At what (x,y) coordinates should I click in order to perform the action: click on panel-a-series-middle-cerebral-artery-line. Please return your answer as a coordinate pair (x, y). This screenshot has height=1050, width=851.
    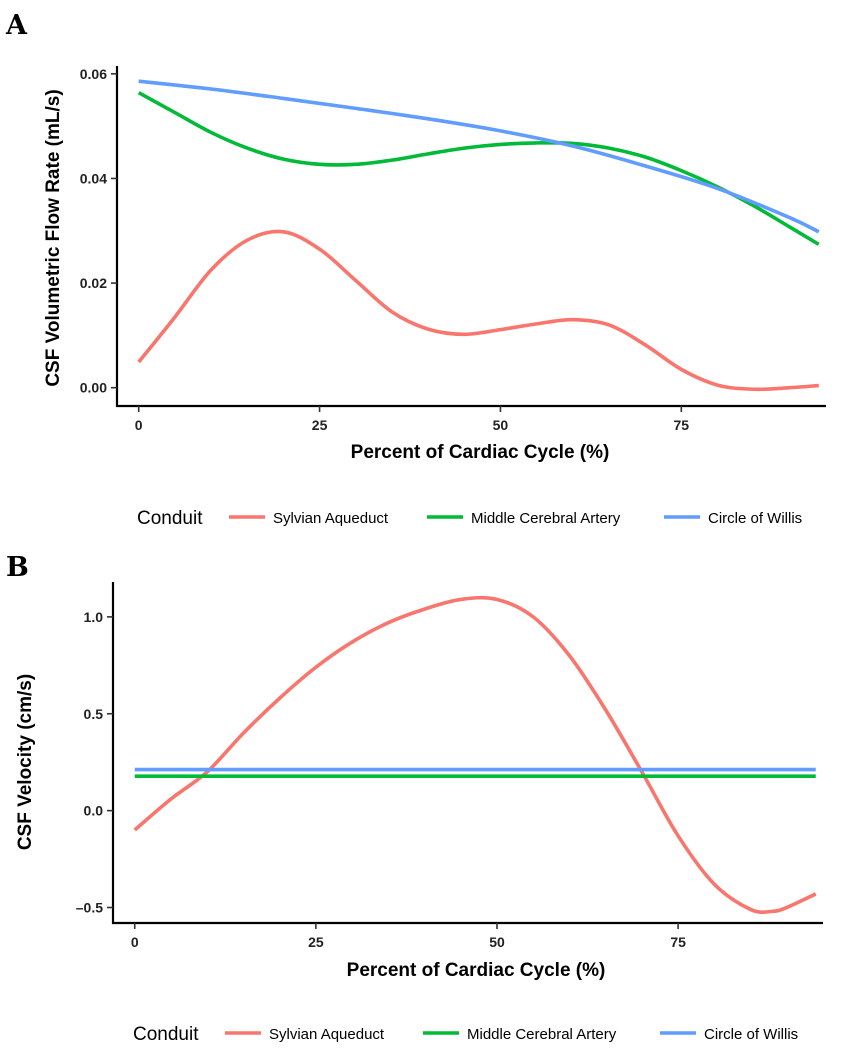
    Looking at the image, I should click on (478, 168).